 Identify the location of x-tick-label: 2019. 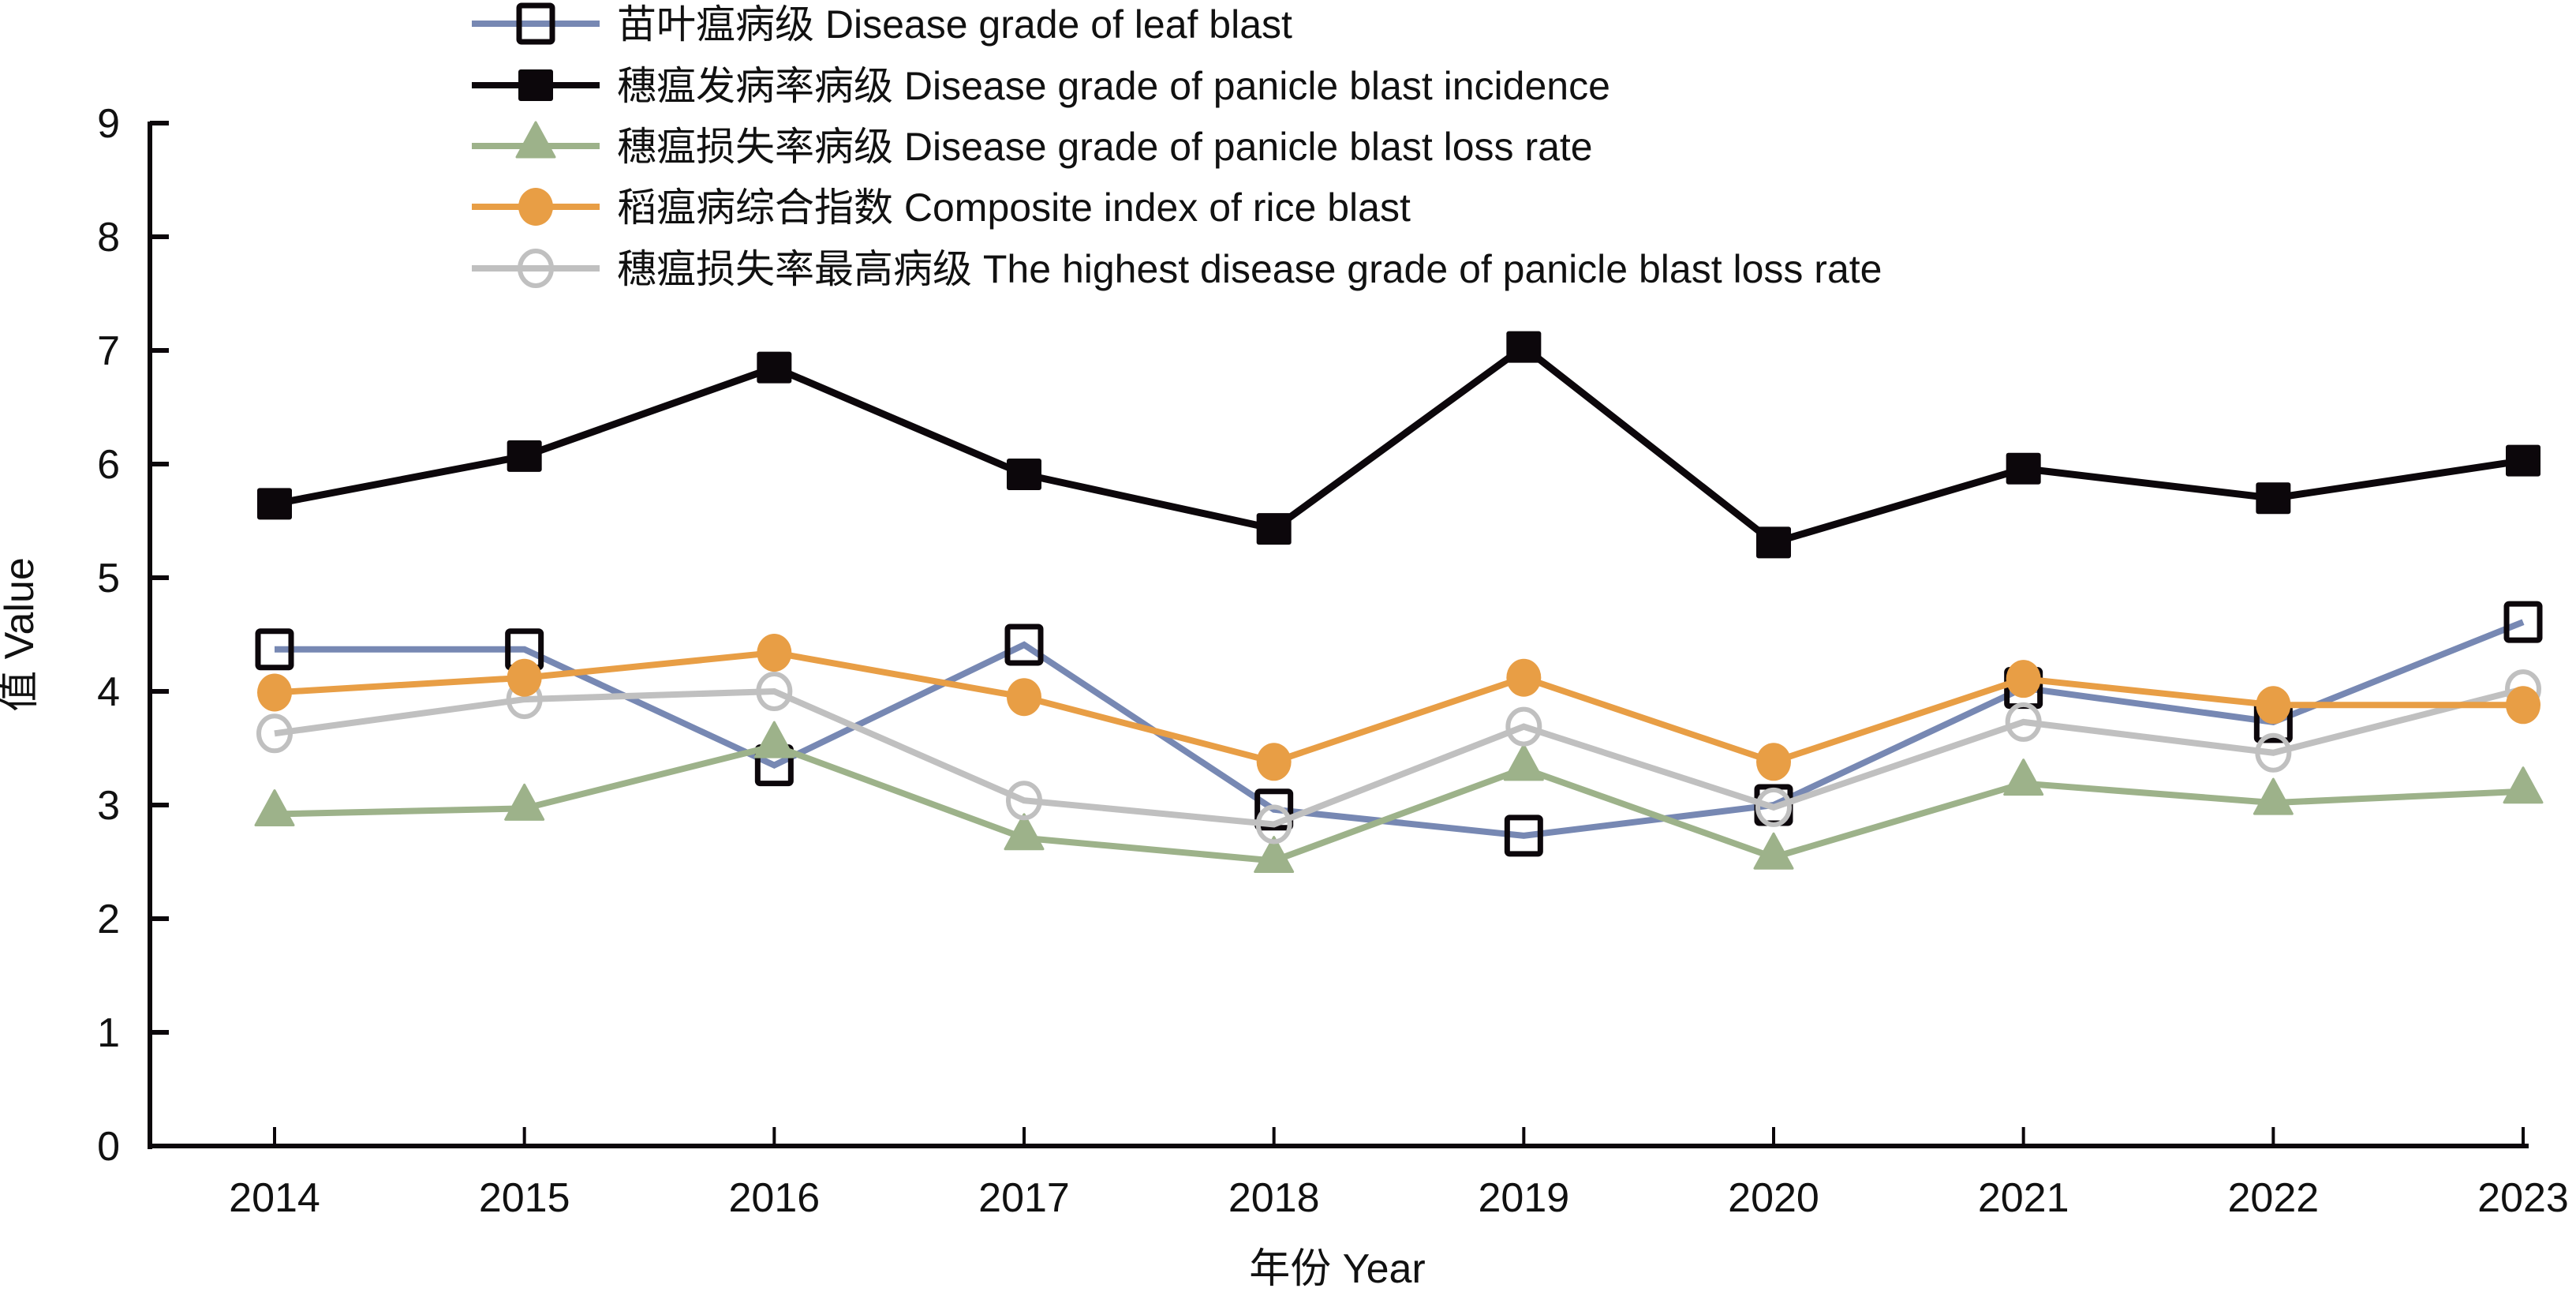
(1523, 1198).